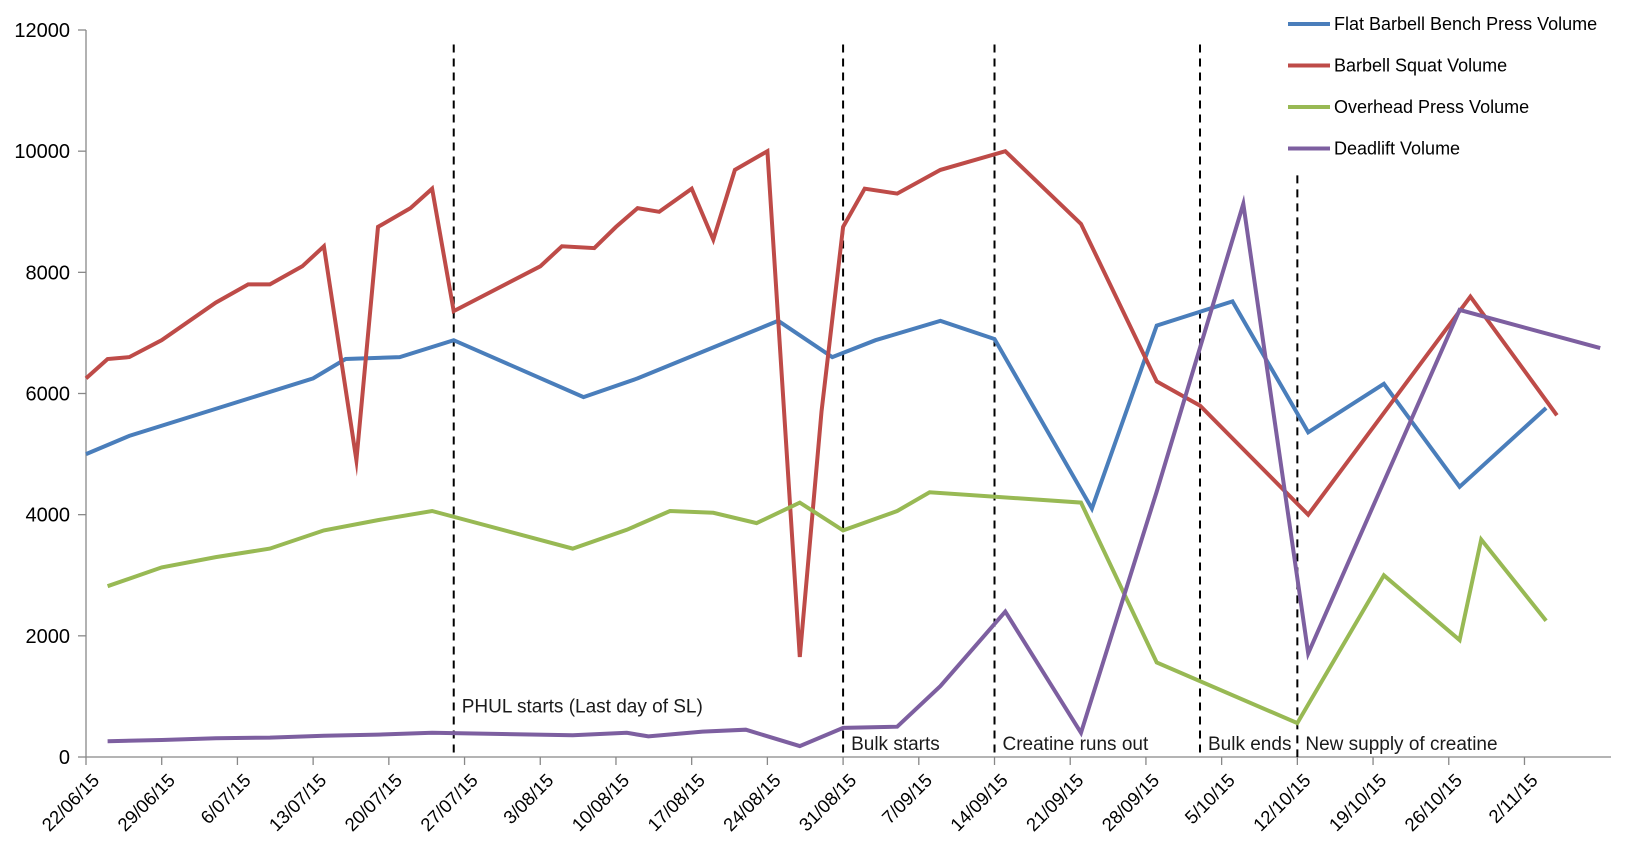  Describe the element at coordinates (42, 31) in the screenshot. I see `y-tick-label: 12000` at that location.